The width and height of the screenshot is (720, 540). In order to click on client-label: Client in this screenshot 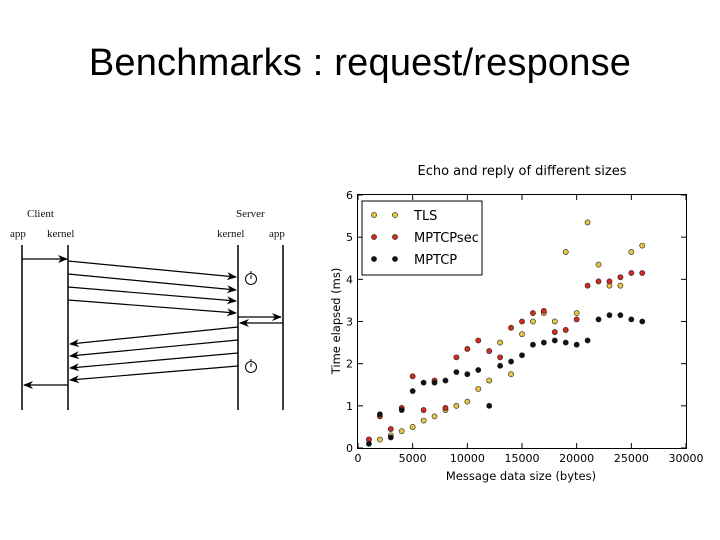, I will do `click(40, 214)`.